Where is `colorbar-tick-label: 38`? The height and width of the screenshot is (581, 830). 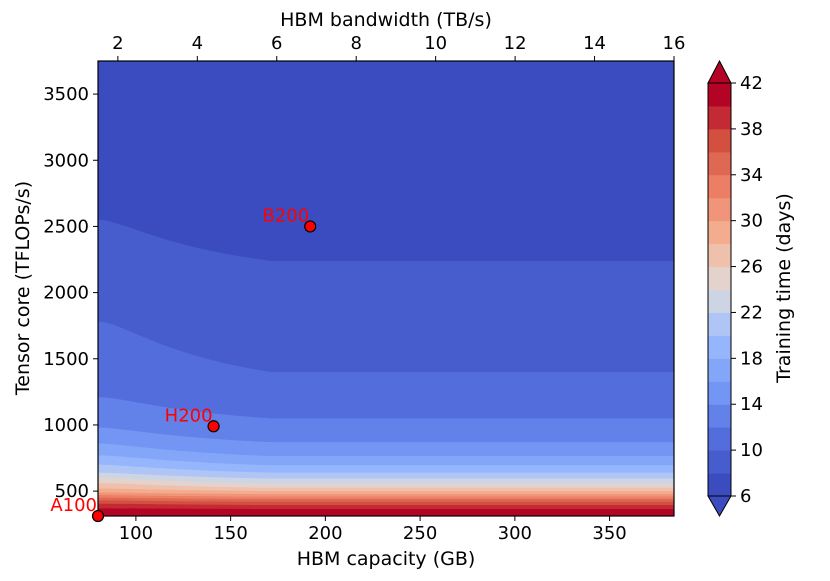 colorbar-tick-label: 38 is located at coordinates (751, 129).